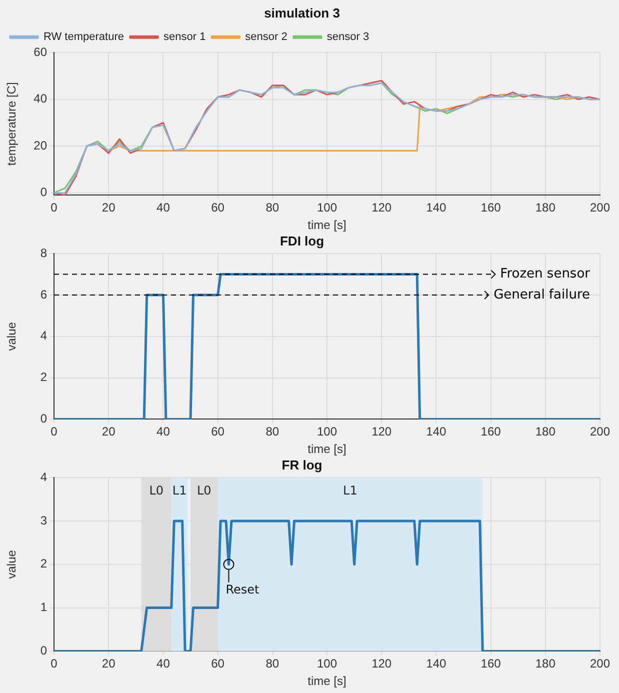 The width and height of the screenshot is (619, 693). What do you see at coordinates (44, 520) in the screenshot?
I see `y-tick-label: 3` at bounding box center [44, 520].